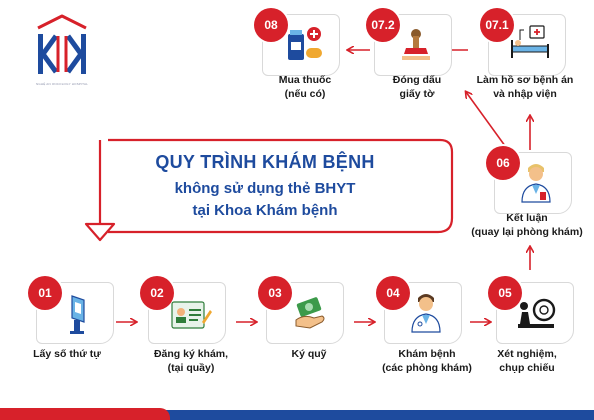 The image size is (594, 420). I want to click on step-label: Xét nghiệm,, so click(527, 354).